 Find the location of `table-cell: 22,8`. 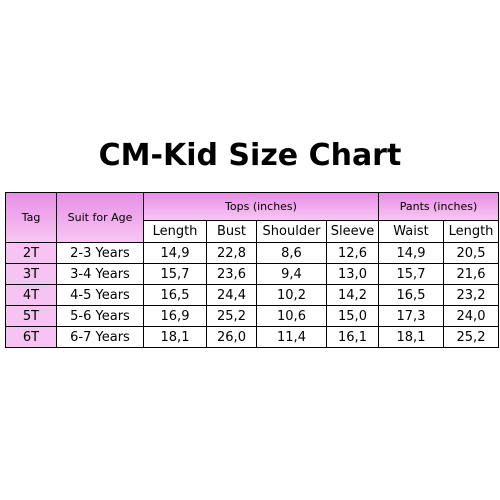

table-cell: 22,8 is located at coordinates (231, 253).